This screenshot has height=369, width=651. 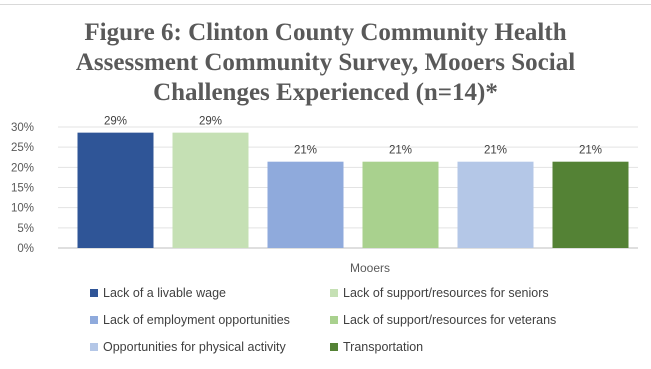 What do you see at coordinates (25, 249) in the screenshot?
I see `y-tick-label: 0%` at bounding box center [25, 249].